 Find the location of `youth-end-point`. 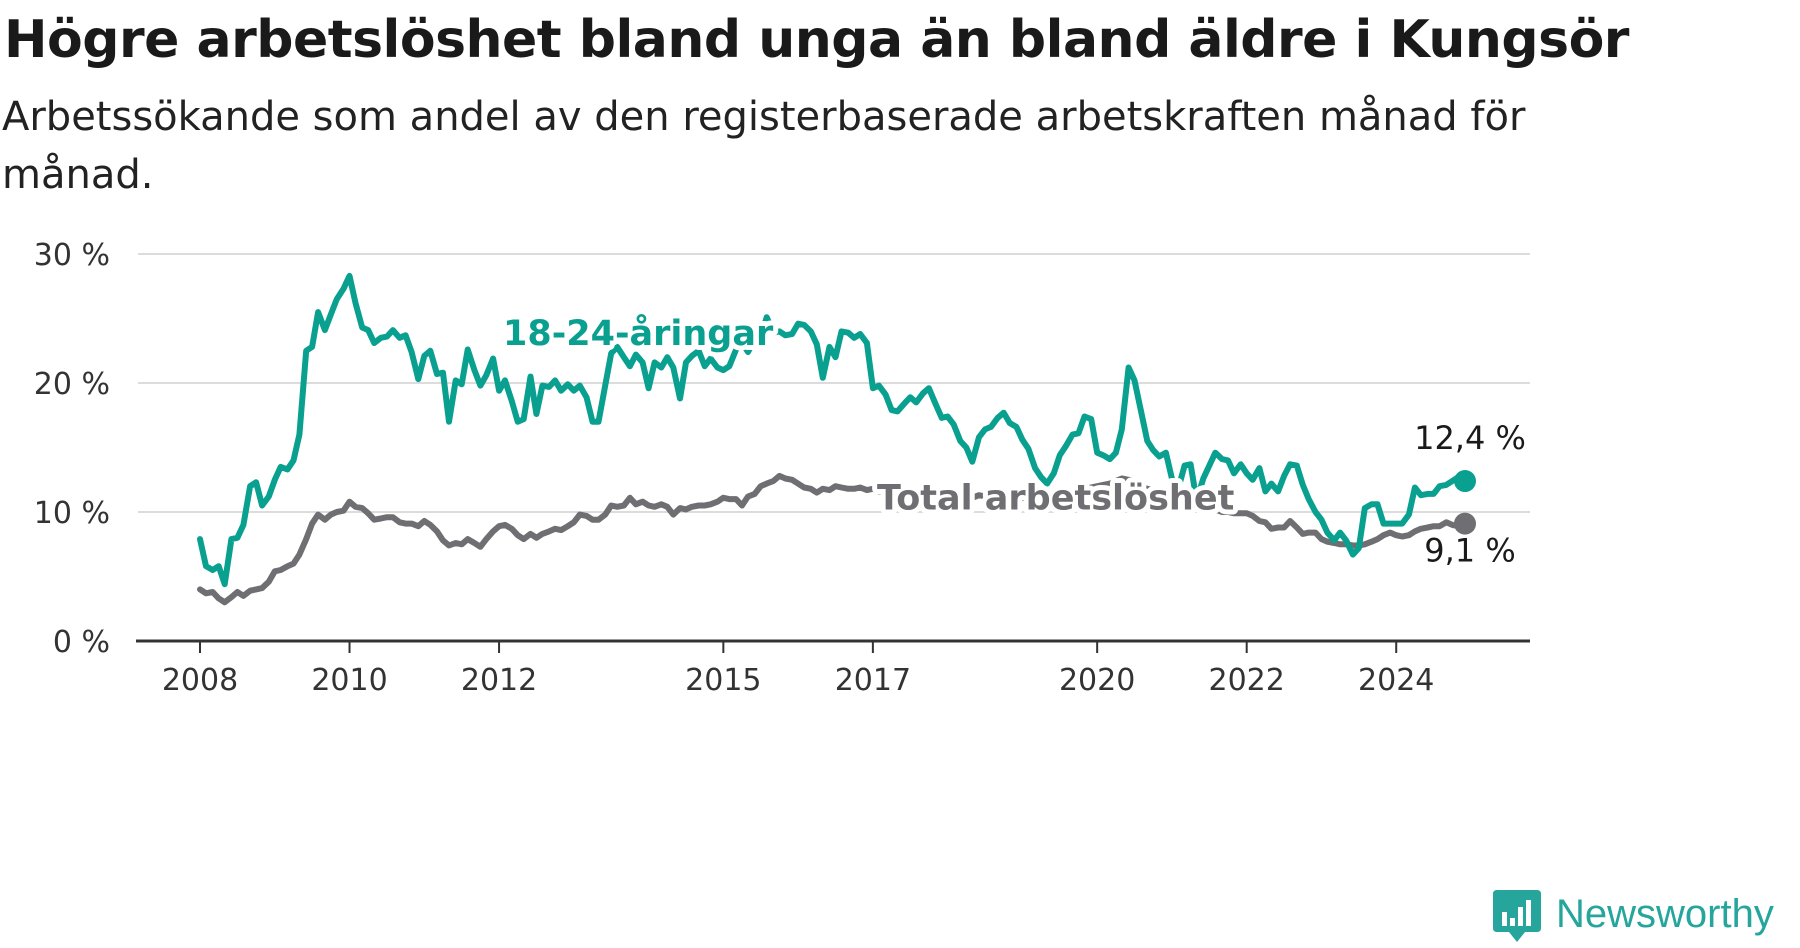

youth-end-point is located at coordinates (1465, 481).